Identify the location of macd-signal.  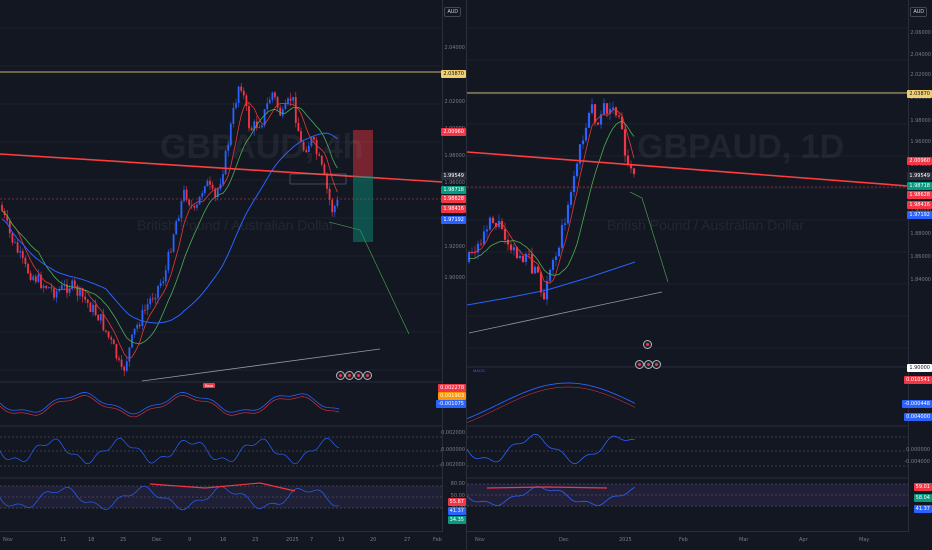
(551, 404).